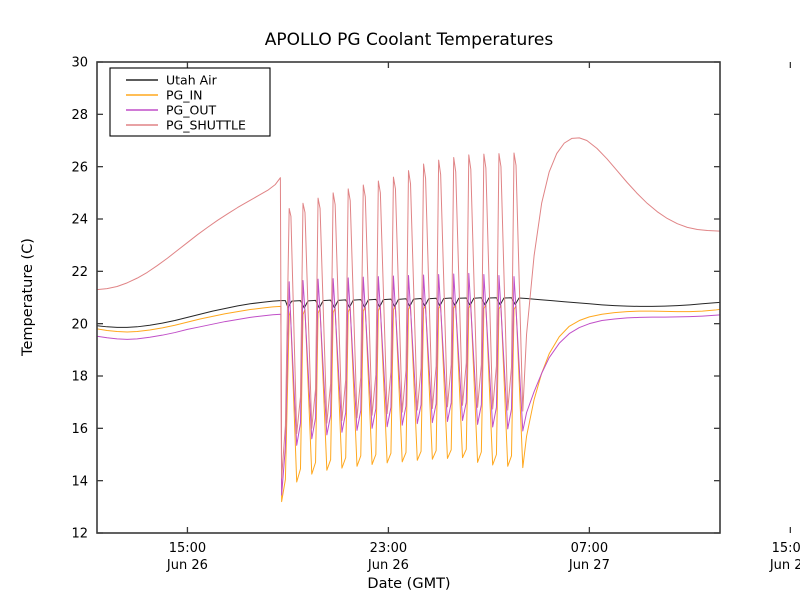  What do you see at coordinates (79, 272) in the screenshot?
I see `y-tick-label: 22` at bounding box center [79, 272].